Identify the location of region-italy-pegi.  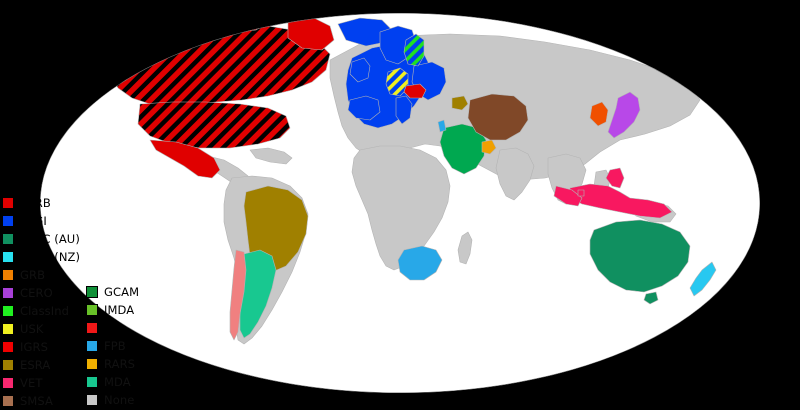
(404, 110).